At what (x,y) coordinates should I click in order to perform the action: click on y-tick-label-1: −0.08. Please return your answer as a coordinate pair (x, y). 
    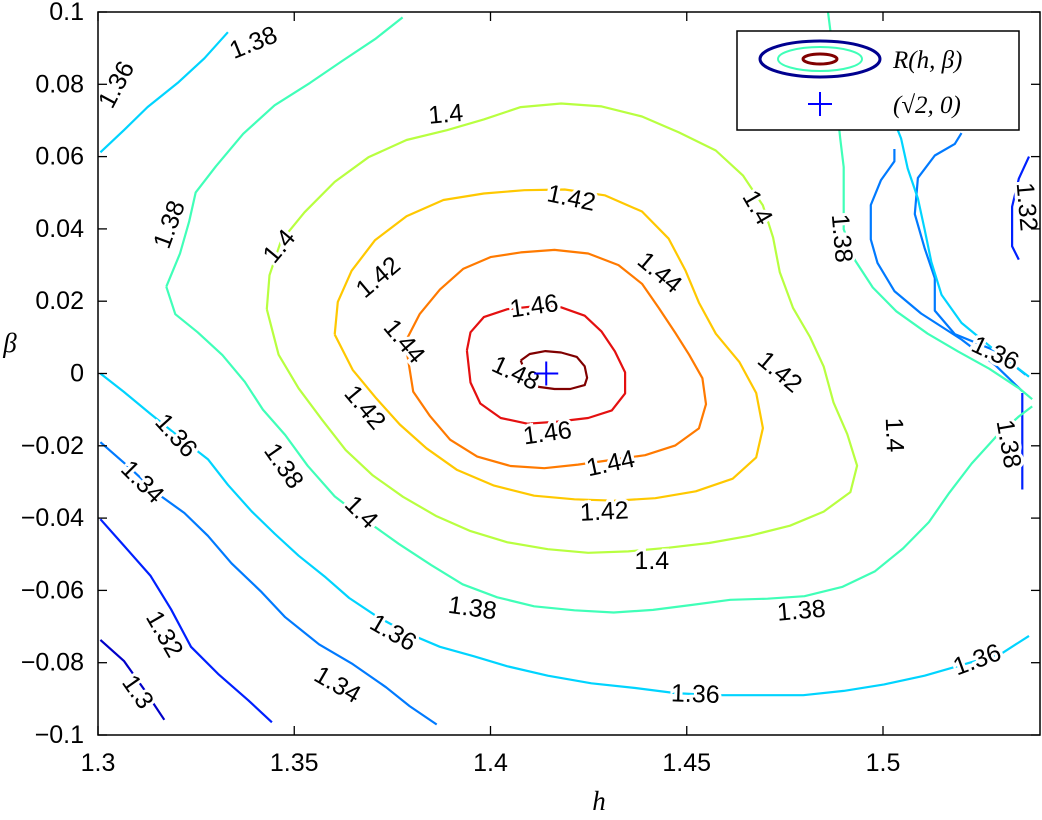
    Looking at the image, I should click on (52, 663).